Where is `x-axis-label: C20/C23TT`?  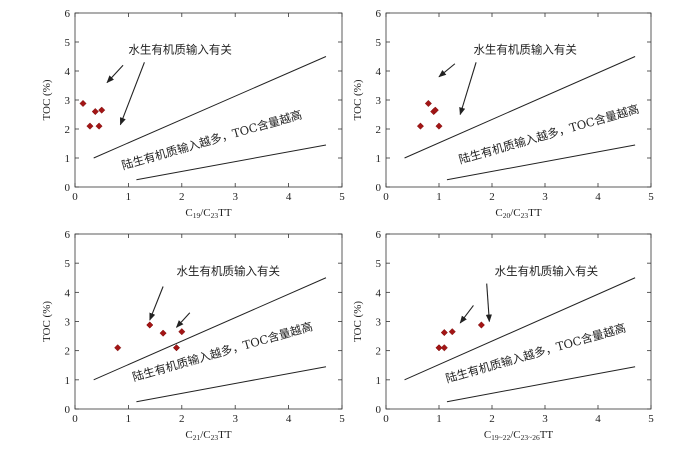 x-axis-label: C20/C23TT is located at coordinates (518, 213).